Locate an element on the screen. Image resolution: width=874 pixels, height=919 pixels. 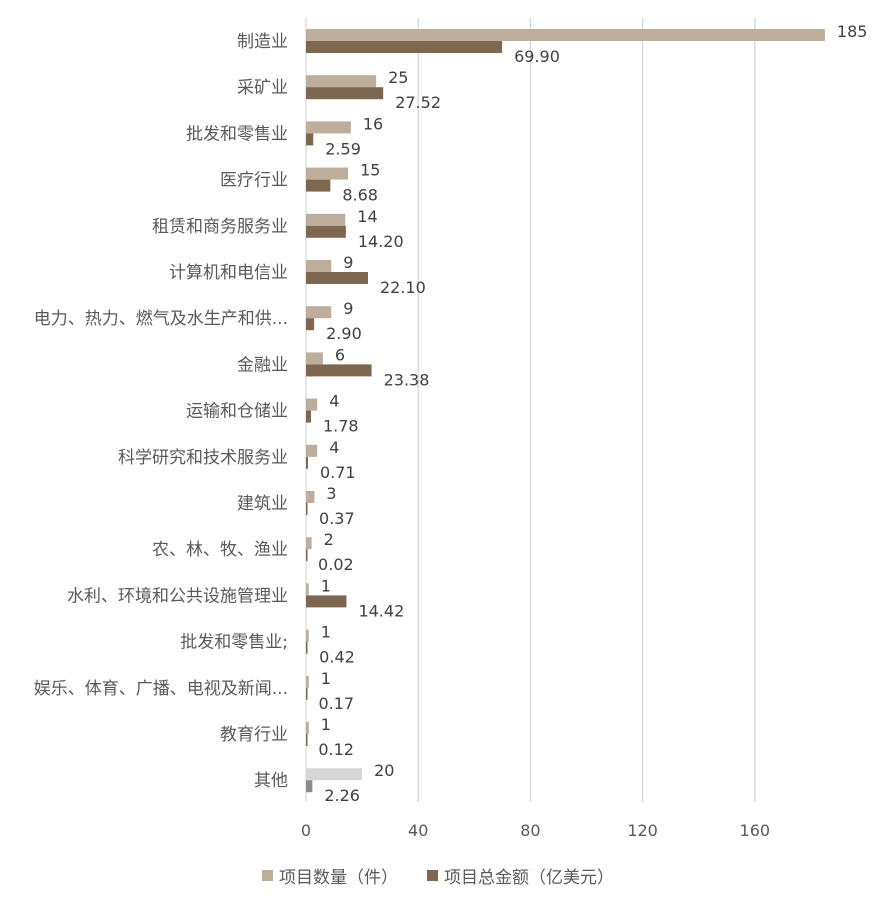
data-label-amount: 22.10 is located at coordinates (403, 287).